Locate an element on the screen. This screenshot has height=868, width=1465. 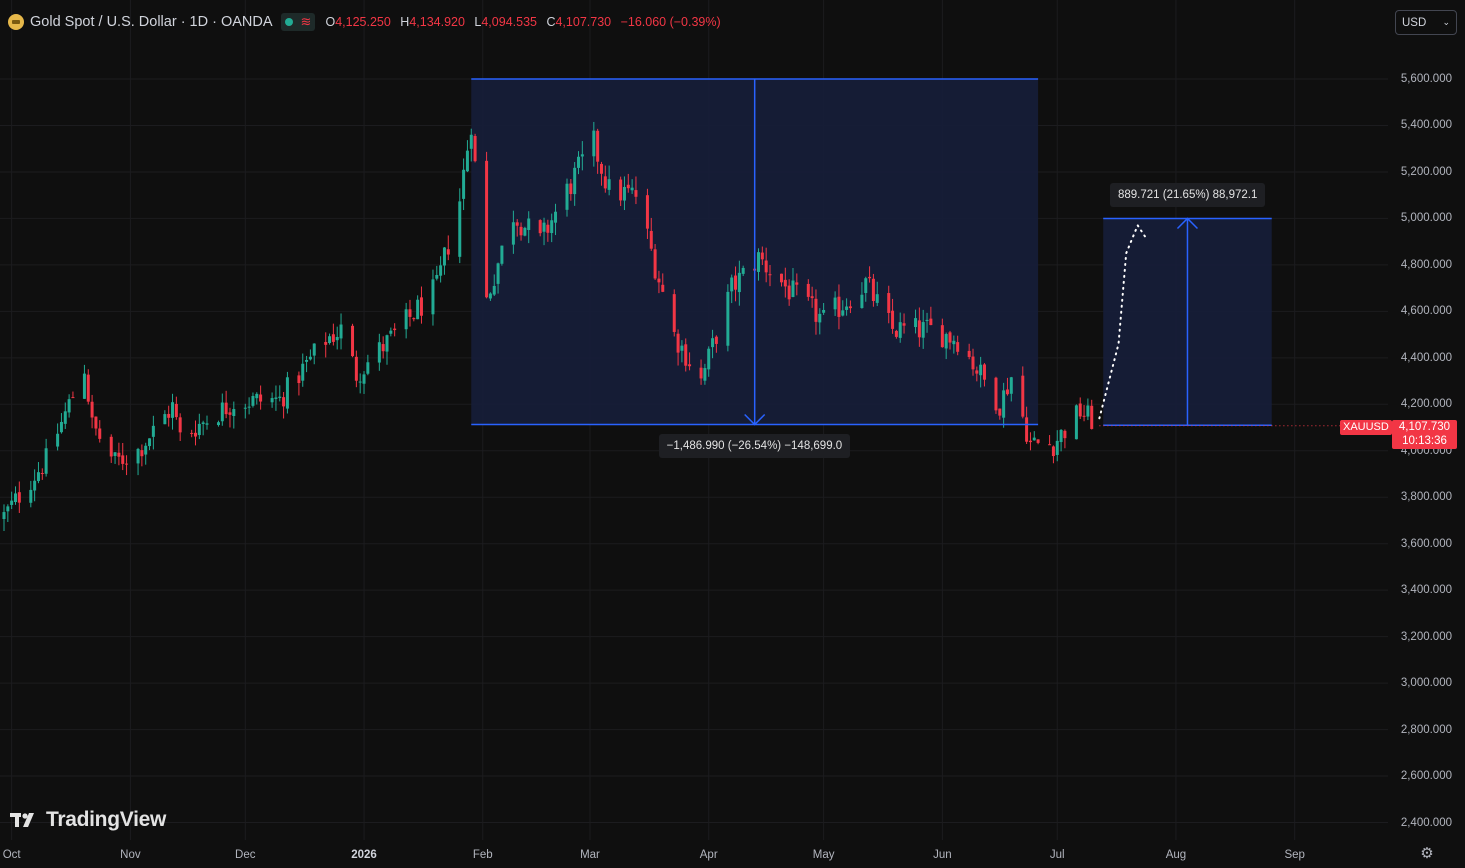
price-range-label-down: −1,486.990 (−26.54%) −148,699.0 is located at coordinates (754, 445).